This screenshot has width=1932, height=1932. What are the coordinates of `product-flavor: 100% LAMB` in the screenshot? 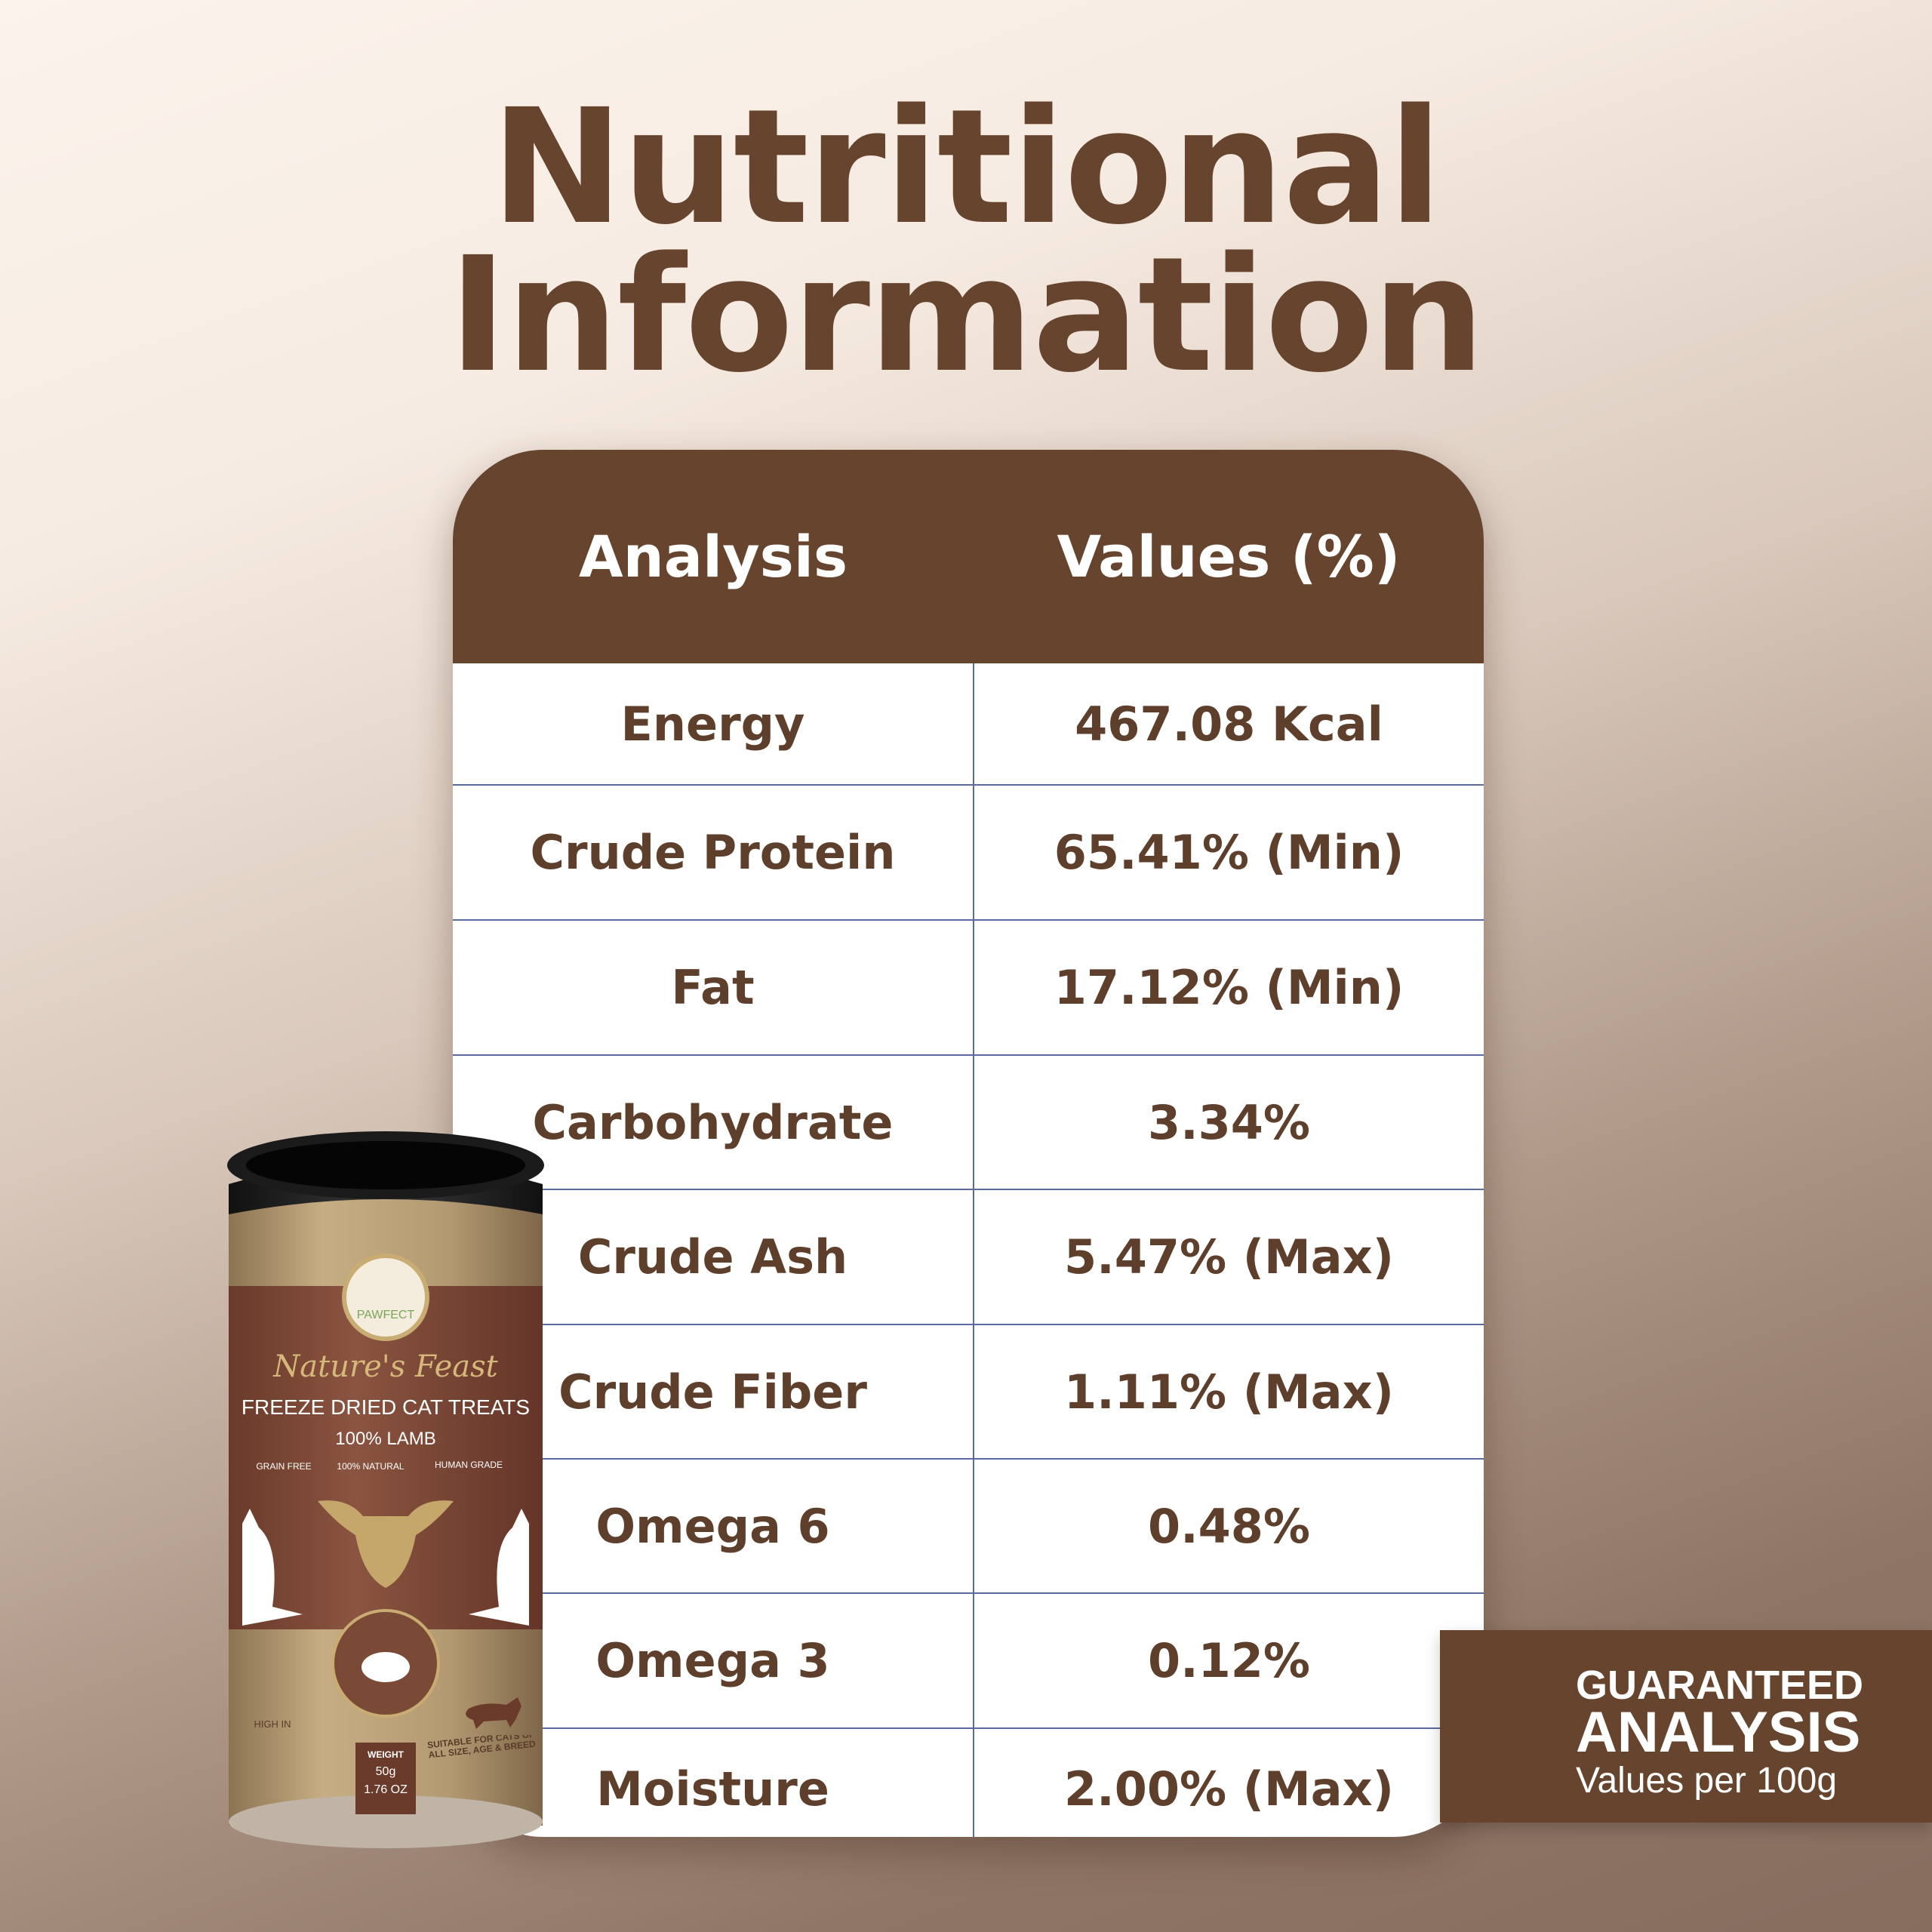 It's located at (385, 1439).